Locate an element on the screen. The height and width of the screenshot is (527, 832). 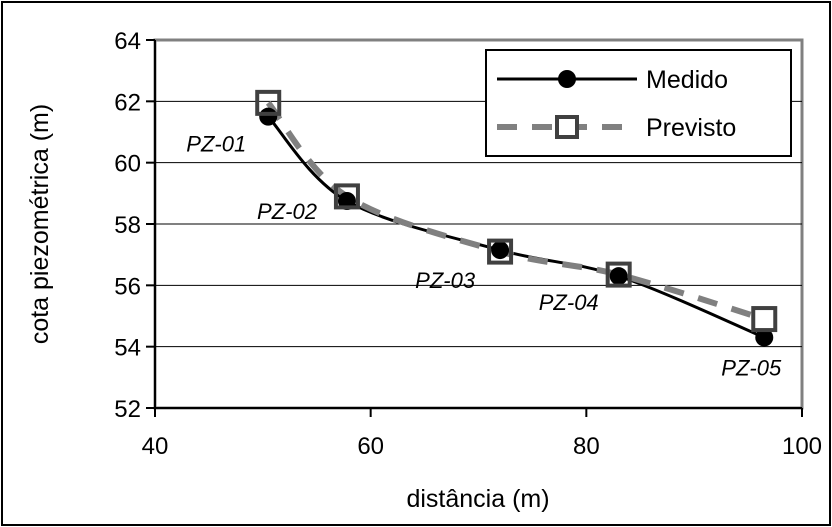
legend: Medido Previsto is located at coordinates (638, 103).